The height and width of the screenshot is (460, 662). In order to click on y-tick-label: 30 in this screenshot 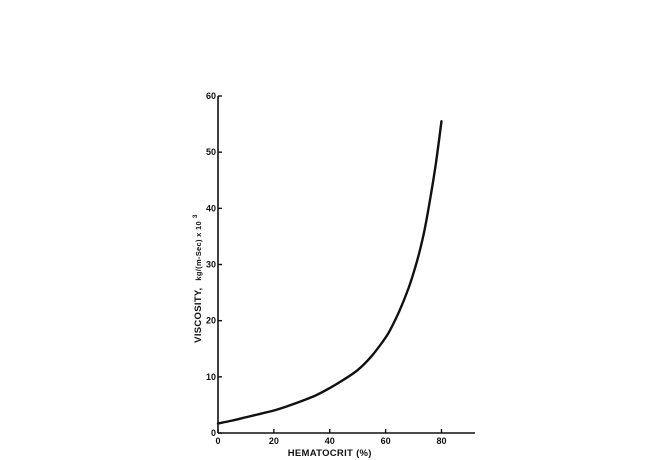, I will do `click(211, 265)`.